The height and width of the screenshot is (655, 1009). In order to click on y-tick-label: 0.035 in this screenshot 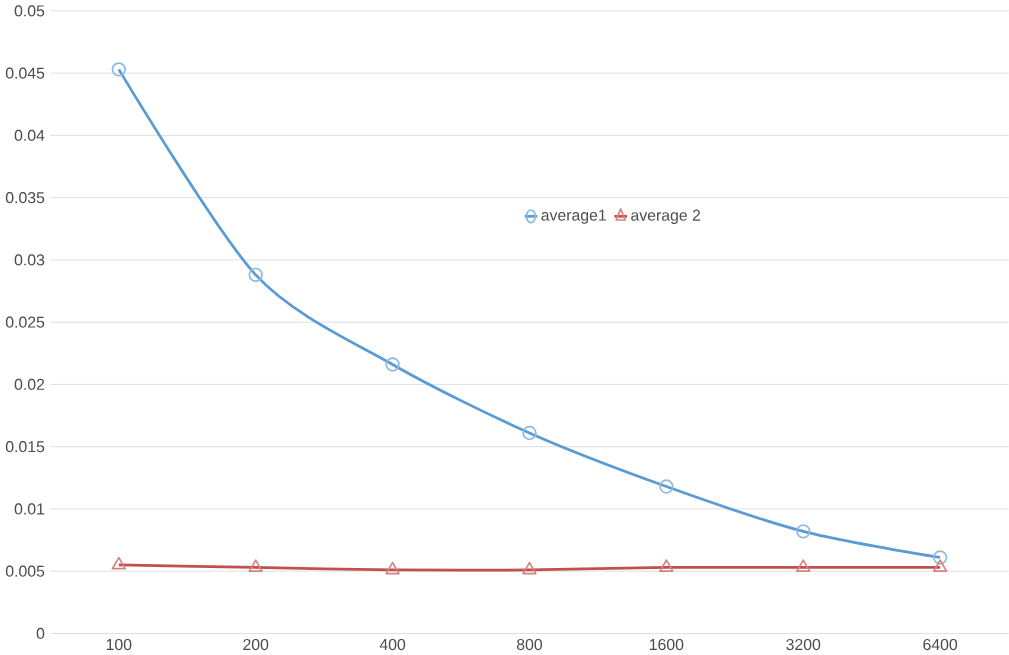, I will do `click(25, 197)`.